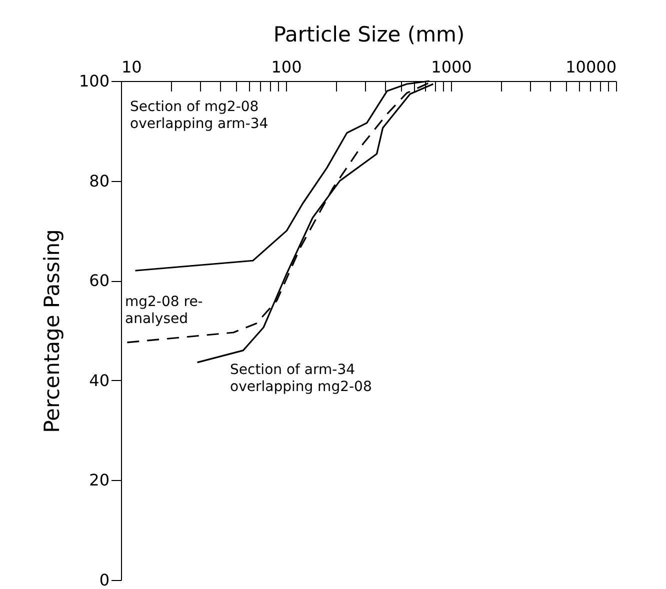 Image resolution: width=666 pixels, height=589 pixels. What do you see at coordinates (52, 331) in the screenshot?
I see `y-axis-title: Percentage Passing` at bounding box center [52, 331].